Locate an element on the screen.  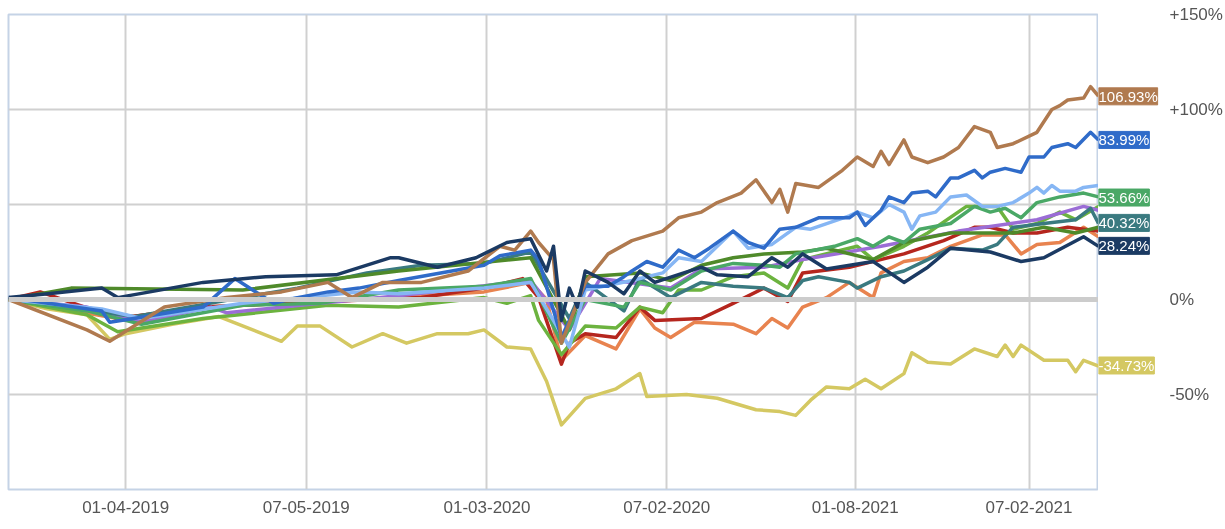
x-tick-label: 07-05-2019 is located at coordinates (306, 507).